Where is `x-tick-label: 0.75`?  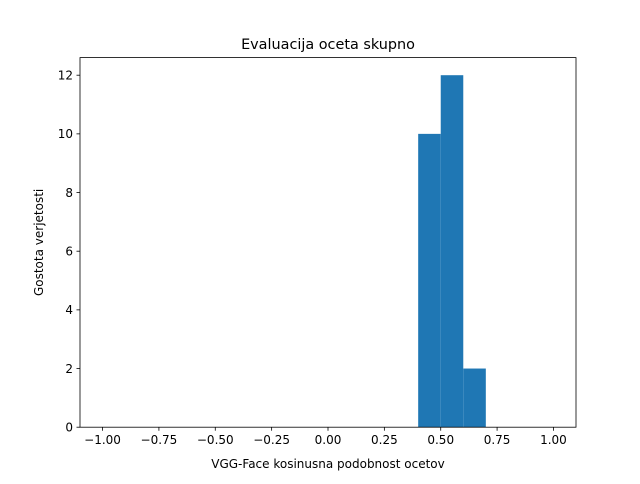
x-tick-label: 0.75 is located at coordinates (497, 440).